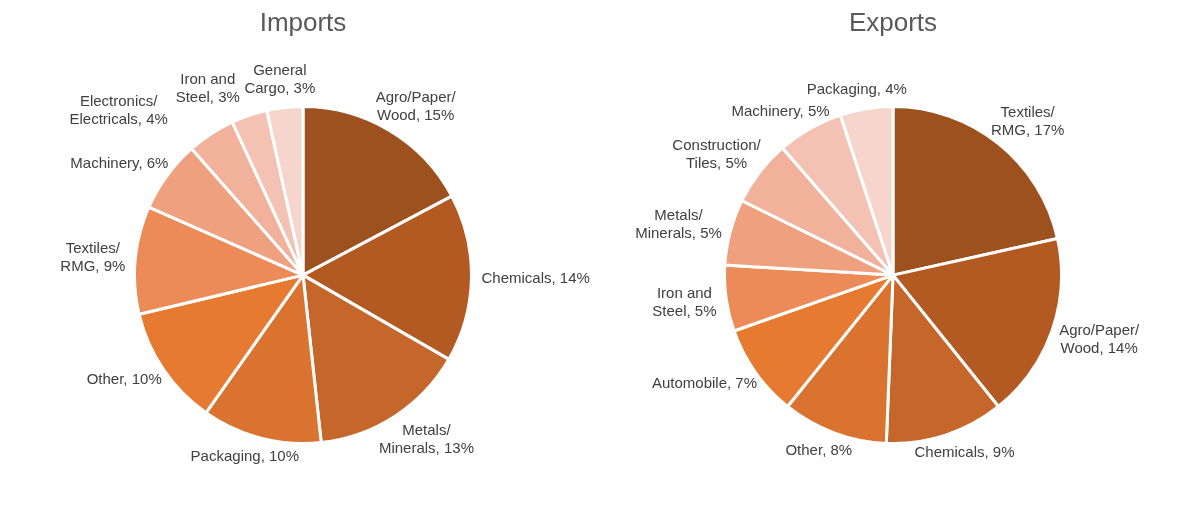 This screenshot has width=1199, height=511. Describe the element at coordinates (1100, 339) in the screenshot. I see `slice-label: Agro/Paper/Wood, 14%` at that location.